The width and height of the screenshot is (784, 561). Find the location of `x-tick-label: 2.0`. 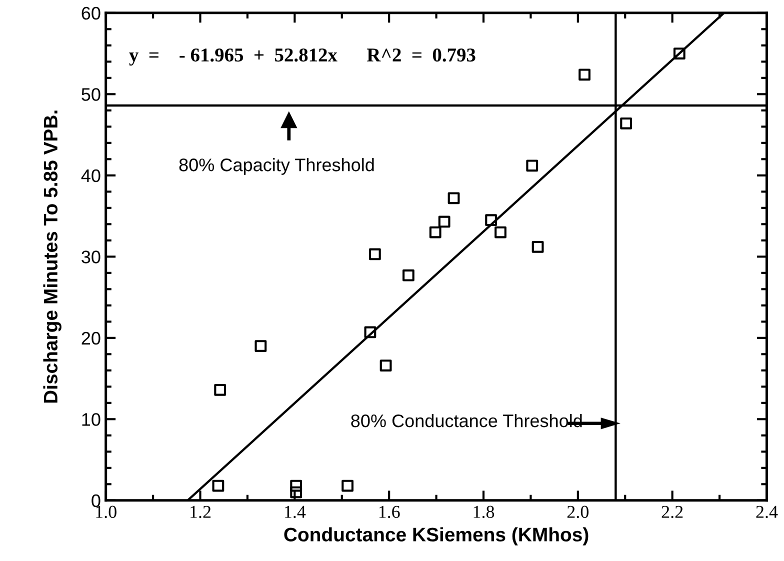

x-tick-label: 2.0 is located at coordinates (578, 512).